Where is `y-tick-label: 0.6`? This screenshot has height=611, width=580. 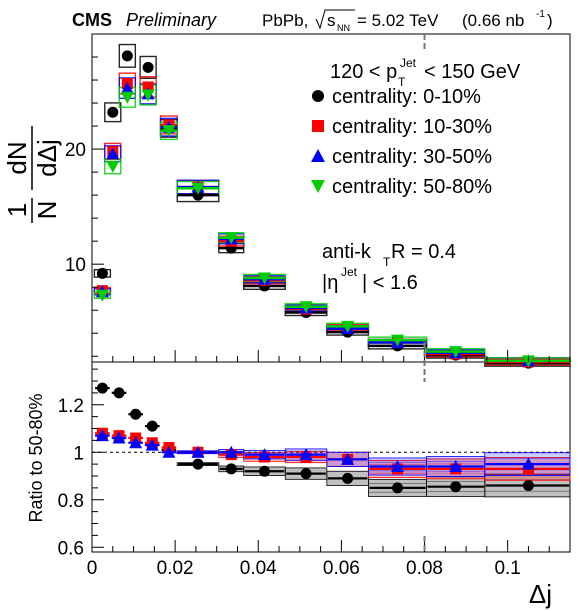
y-tick-label: 0.6 is located at coordinates (71, 548).